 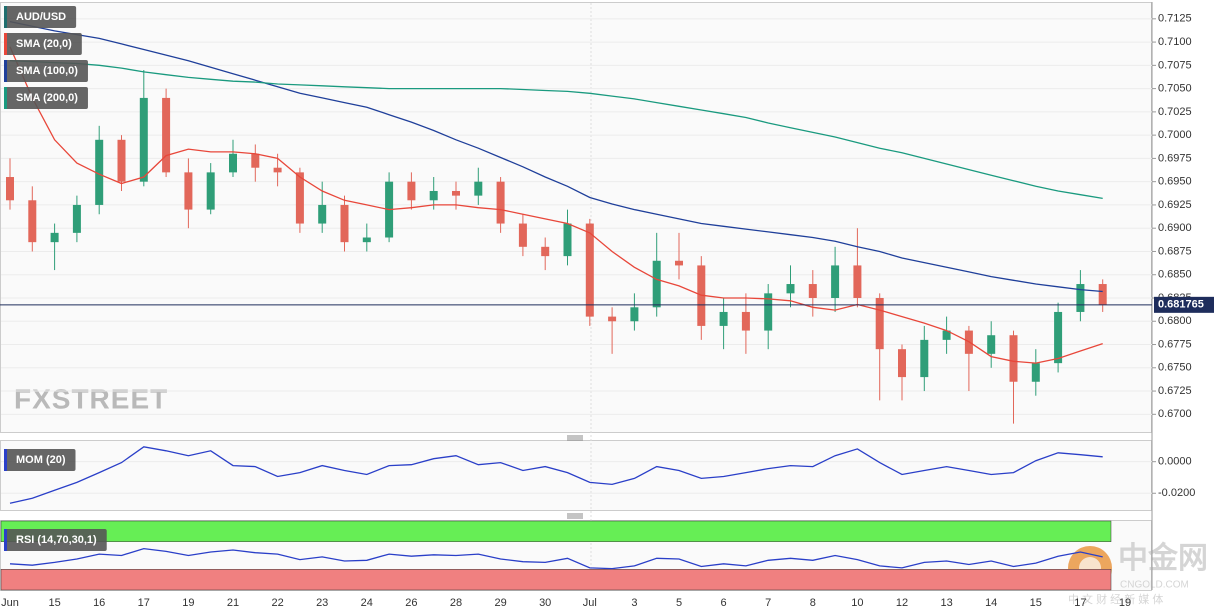 What do you see at coordinates (1175, 42) in the screenshot?
I see `y-tick-label: 0.7100` at bounding box center [1175, 42].